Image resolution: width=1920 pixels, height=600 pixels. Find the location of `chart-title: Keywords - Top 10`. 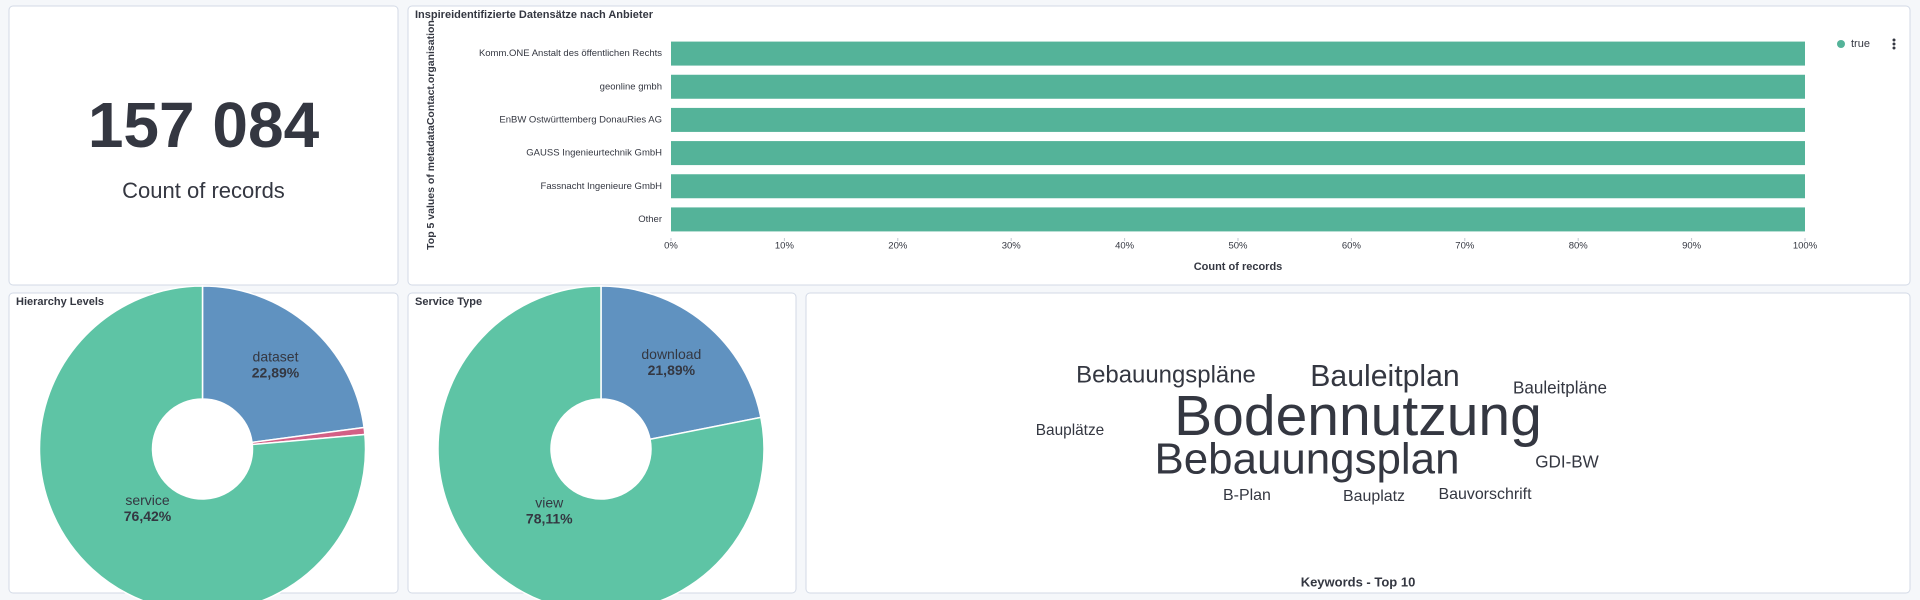

chart-title: Keywords - Top 10 is located at coordinates (1358, 581).